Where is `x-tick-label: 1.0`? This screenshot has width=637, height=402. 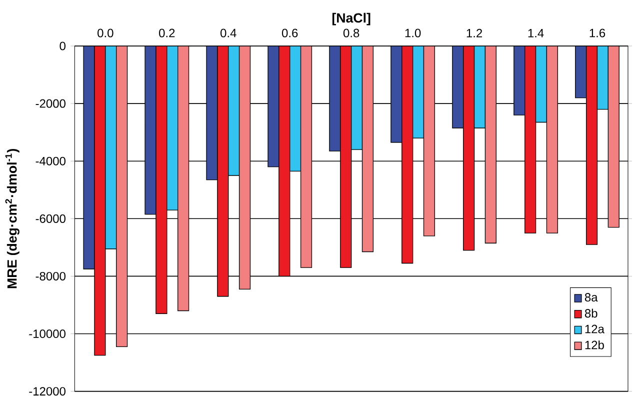 x-tick-label: 1.0 is located at coordinates (413, 33).